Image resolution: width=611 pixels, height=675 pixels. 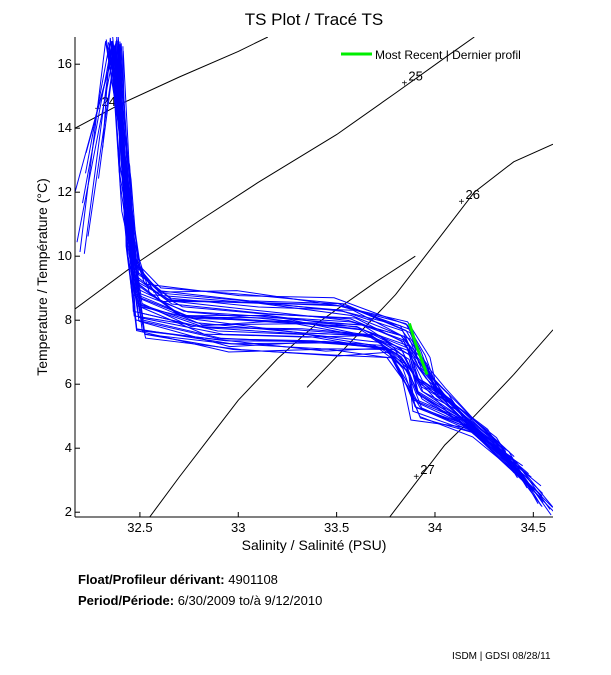 I want to click on y-tick-label: 12, so click(x=65, y=191).